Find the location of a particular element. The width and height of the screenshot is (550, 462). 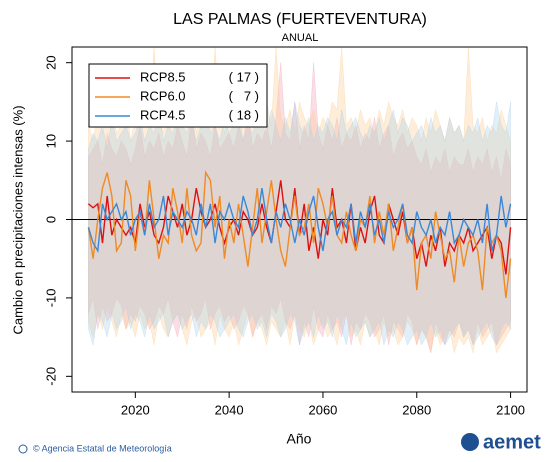

y-tick-label: -20 is located at coordinates (50, 376).